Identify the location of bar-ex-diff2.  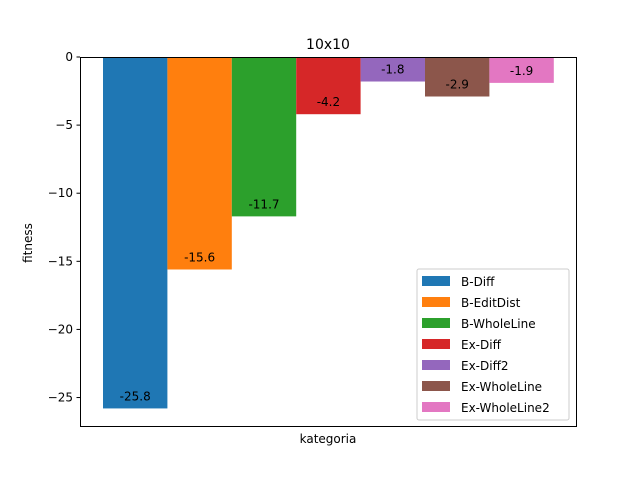
(392, 69).